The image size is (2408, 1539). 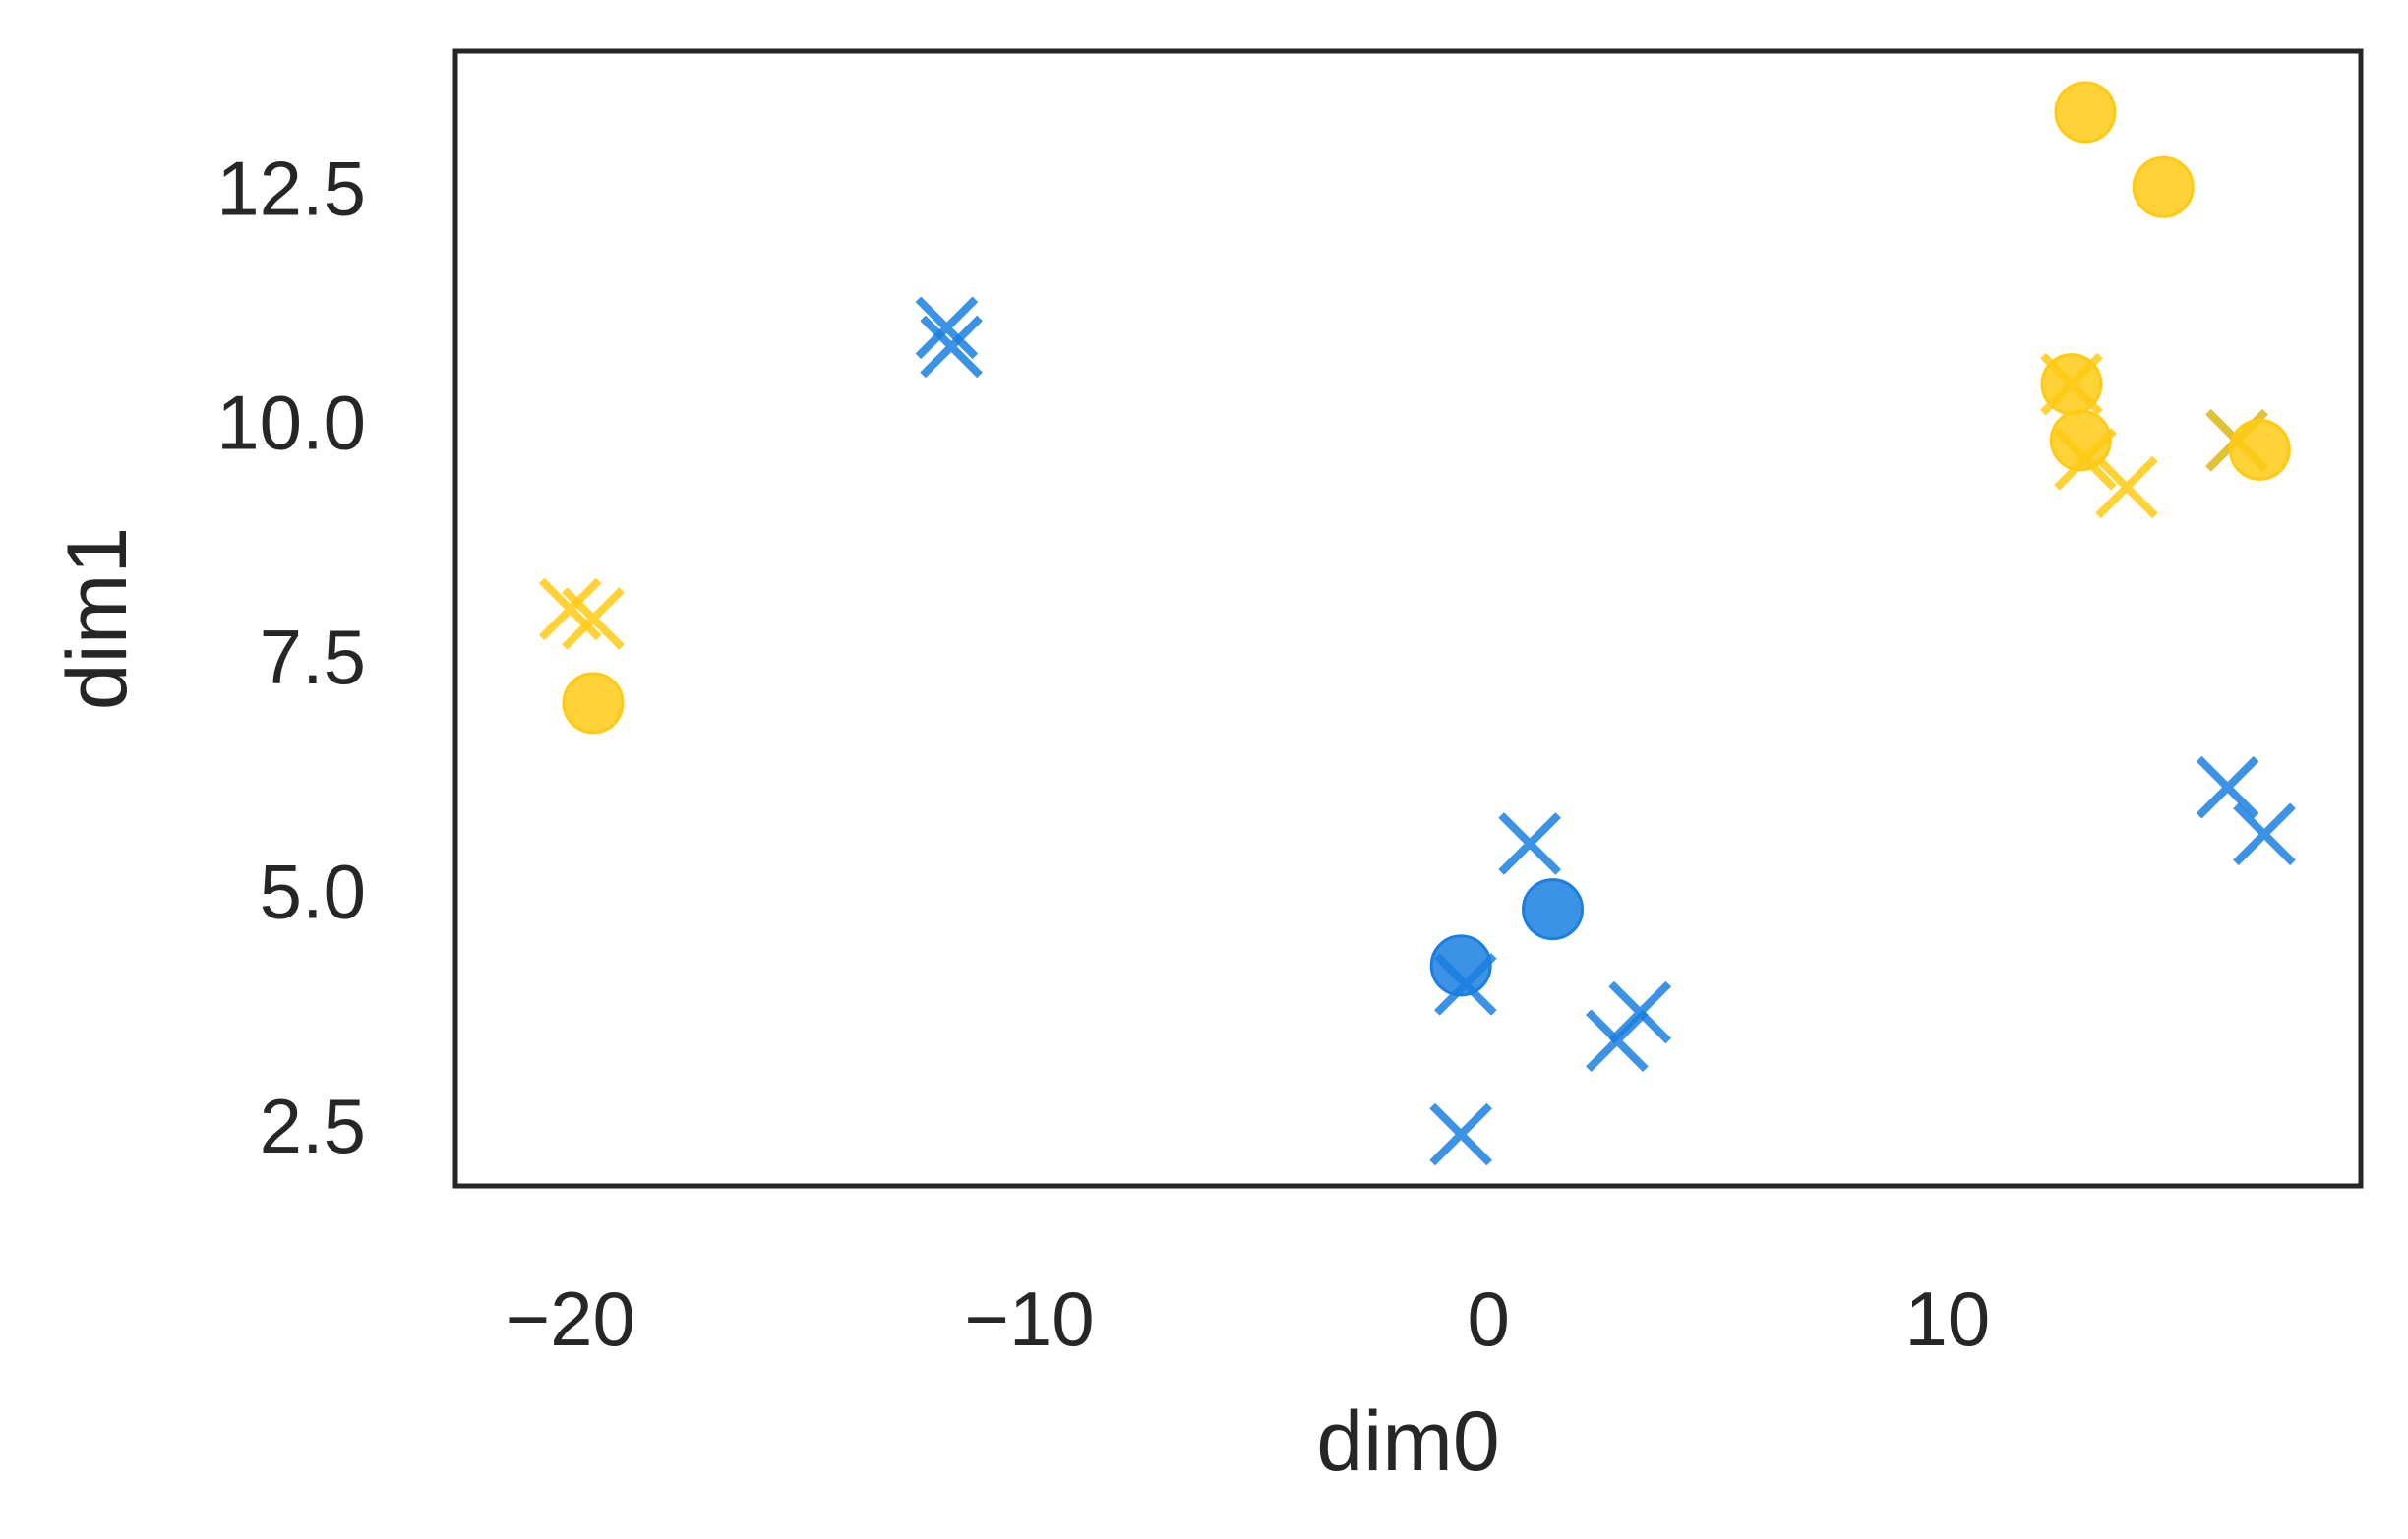 I want to click on y-tick-label: 2.5, so click(x=313, y=1126).